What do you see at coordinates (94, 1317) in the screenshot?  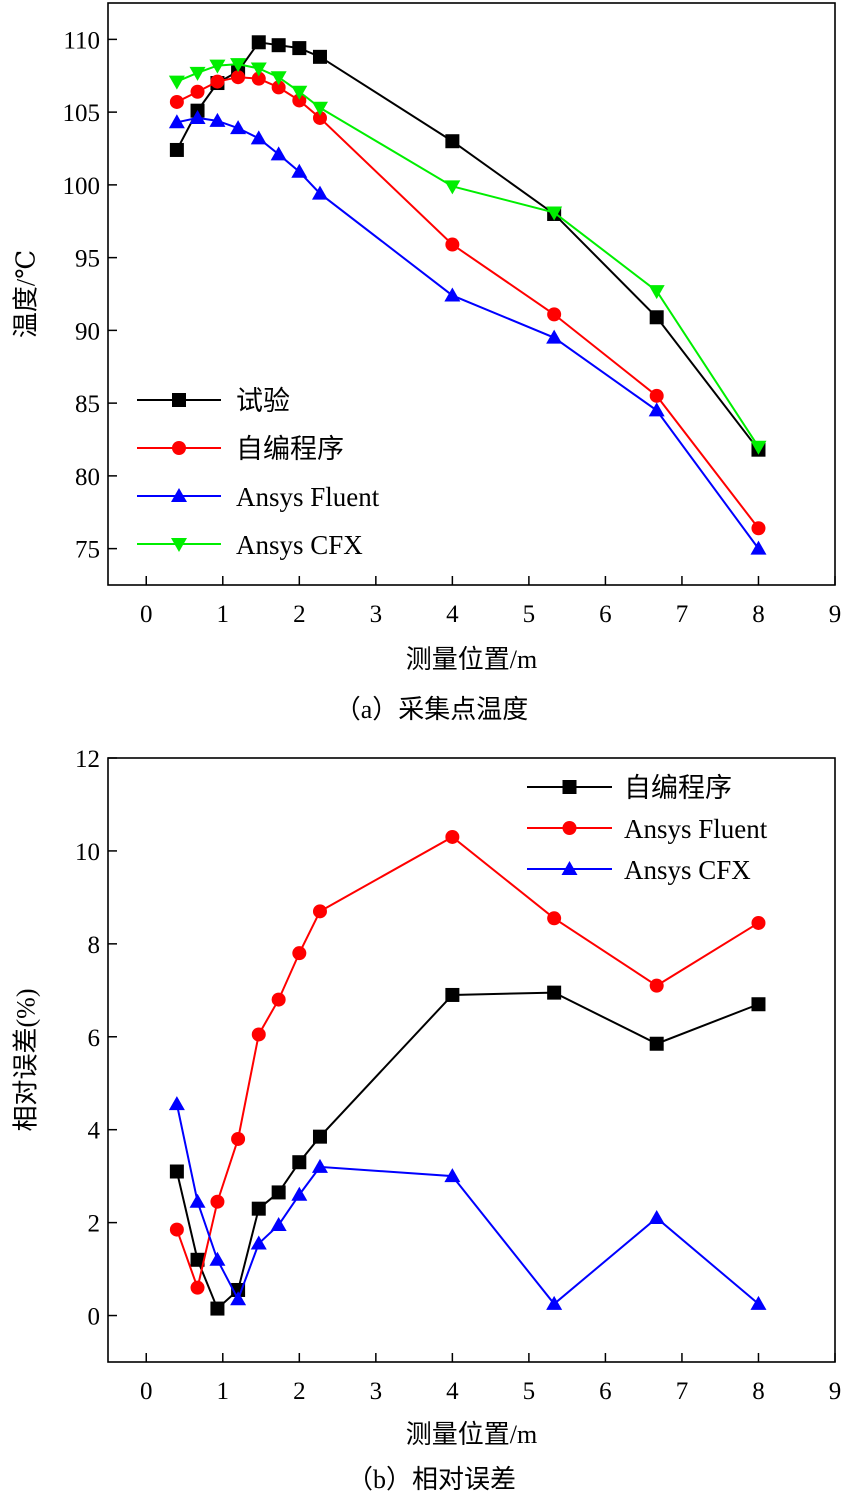 I see `y-tick-label: 0` at bounding box center [94, 1317].